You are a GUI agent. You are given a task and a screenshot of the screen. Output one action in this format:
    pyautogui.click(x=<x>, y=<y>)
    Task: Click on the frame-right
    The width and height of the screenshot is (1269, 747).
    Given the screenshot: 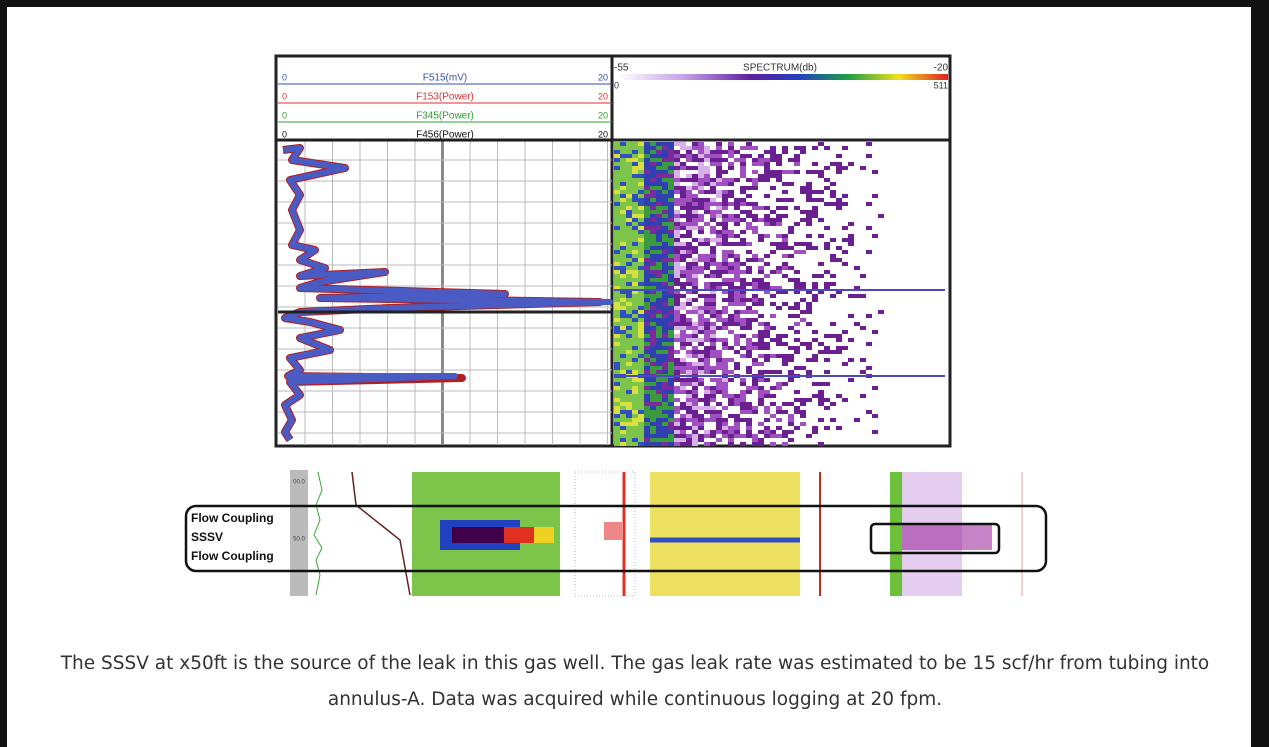 What is the action you would take?
    pyautogui.click(x=1260, y=373)
    